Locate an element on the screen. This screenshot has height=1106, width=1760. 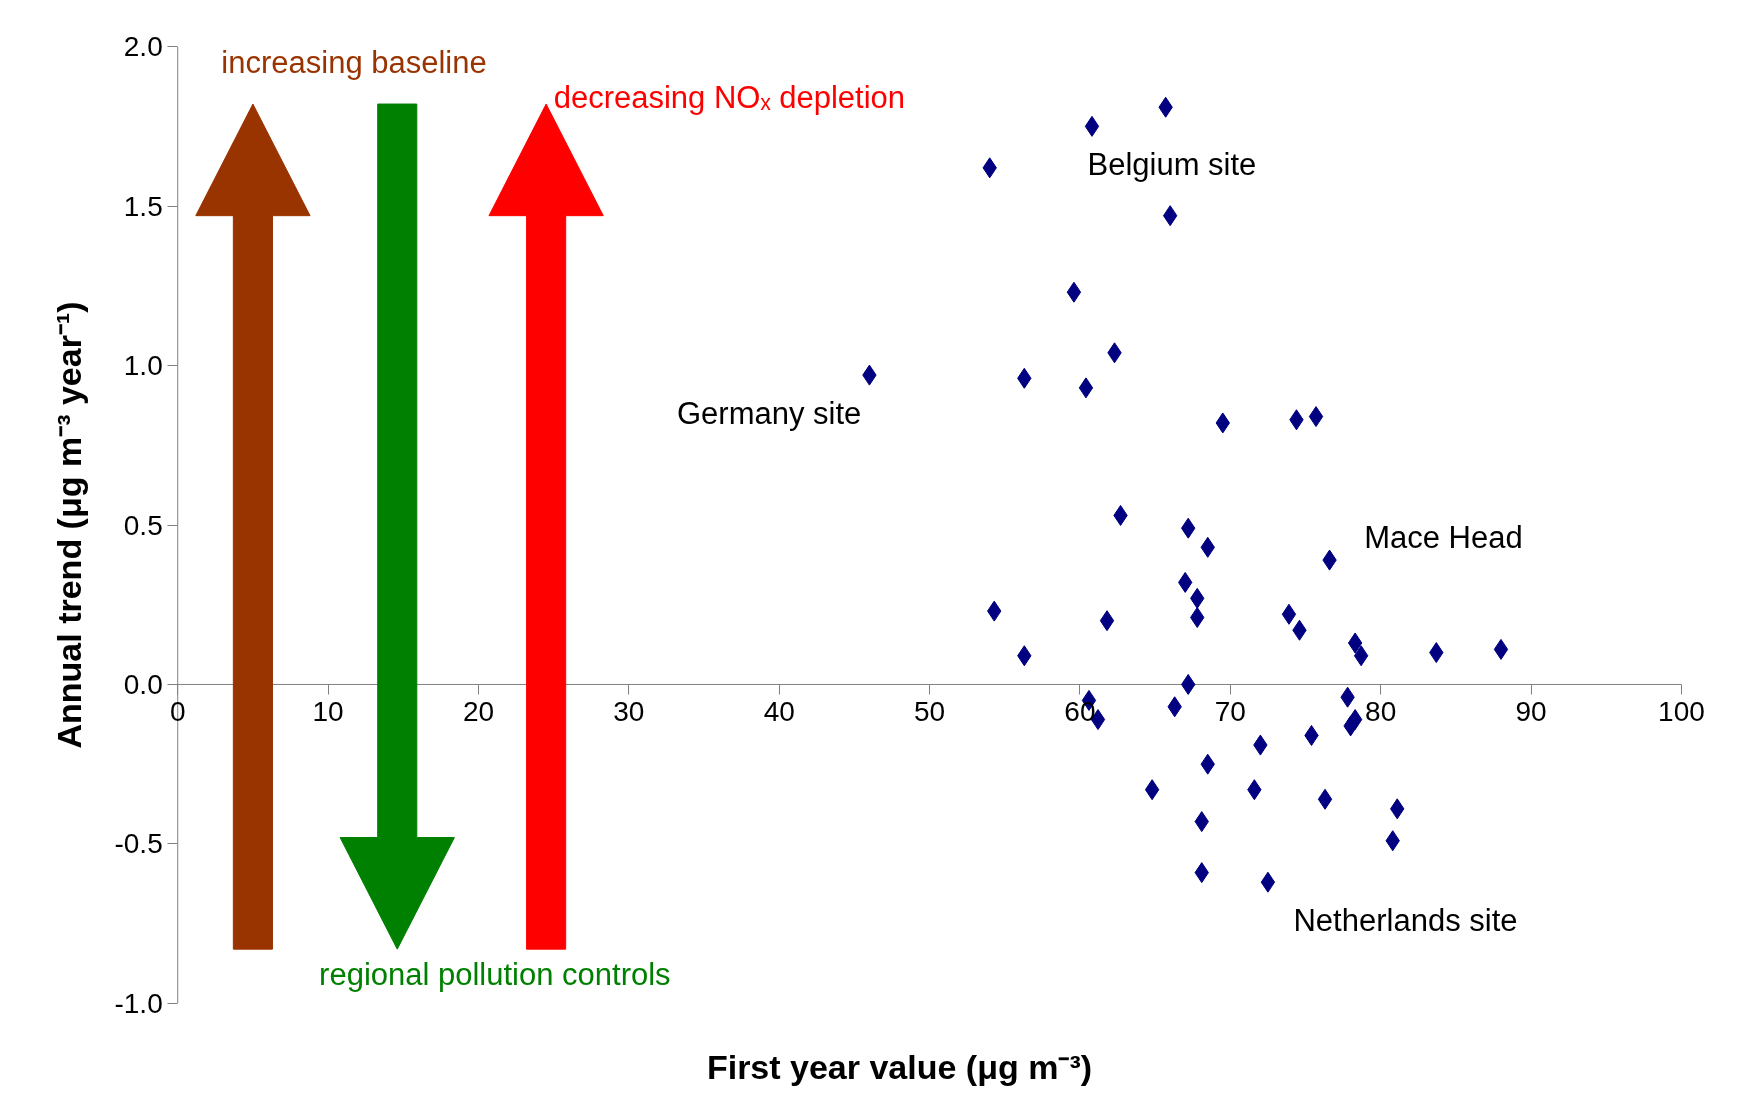
annotation: regional pollution controls is located at coordinates (495, 975).